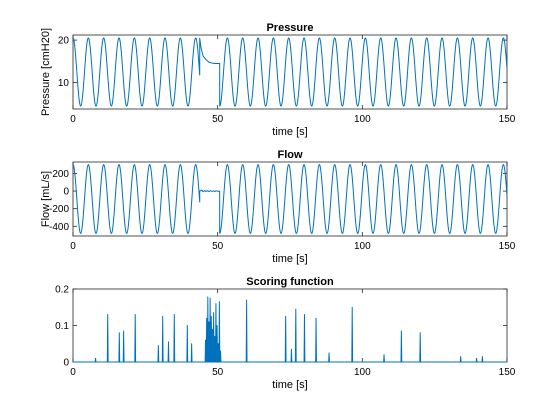  What do you see at coordinates (218, 119) in the screenshot?
I see `pressure-xtick-label: 50` at bounding box center [218, 119].